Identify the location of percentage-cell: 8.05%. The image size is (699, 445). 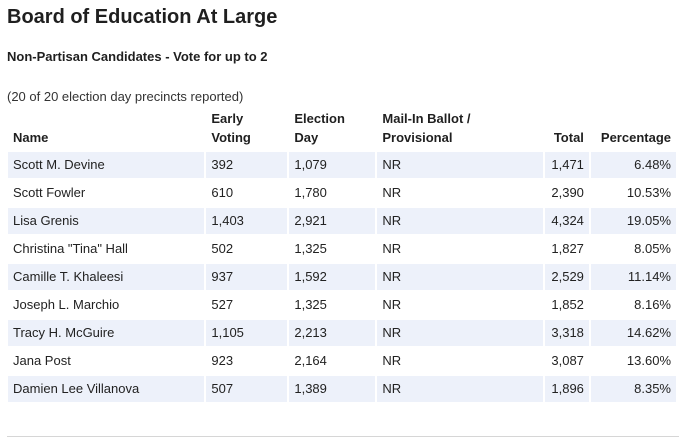
(633, 249).